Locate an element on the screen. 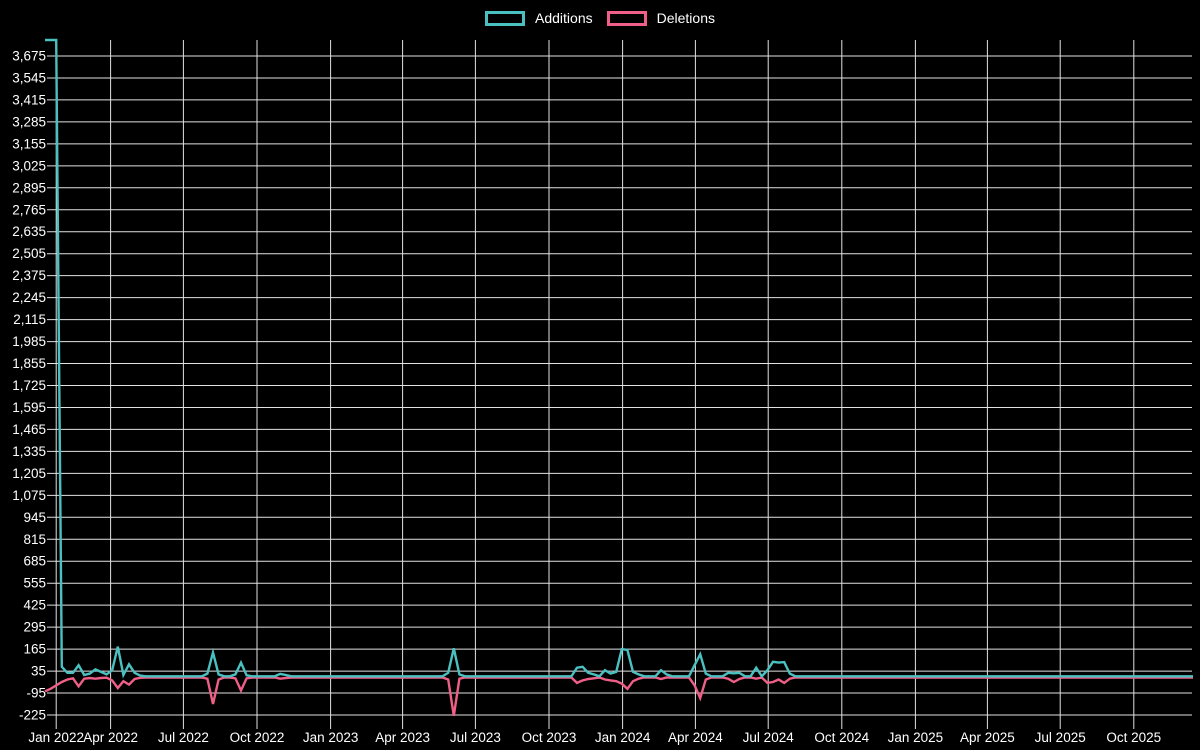 Image resolution: width=1200 pixels, height=750 pixels. y-tick-label: 1,595 is located at coordinates (29, 407).